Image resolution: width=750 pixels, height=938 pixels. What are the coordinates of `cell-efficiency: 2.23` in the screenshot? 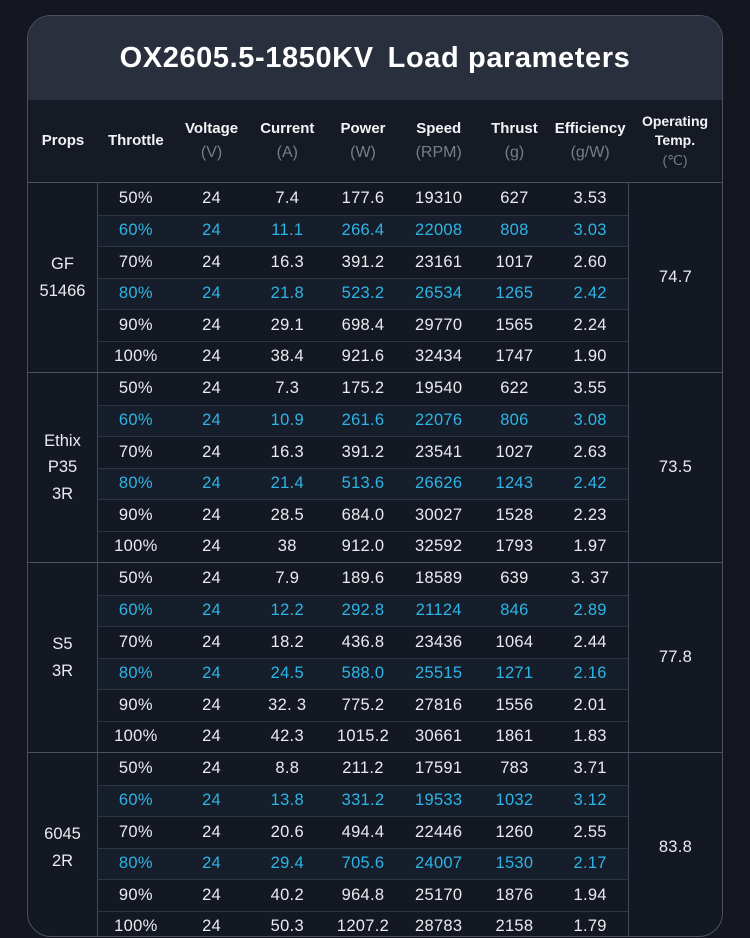 It's located at (590, 515).